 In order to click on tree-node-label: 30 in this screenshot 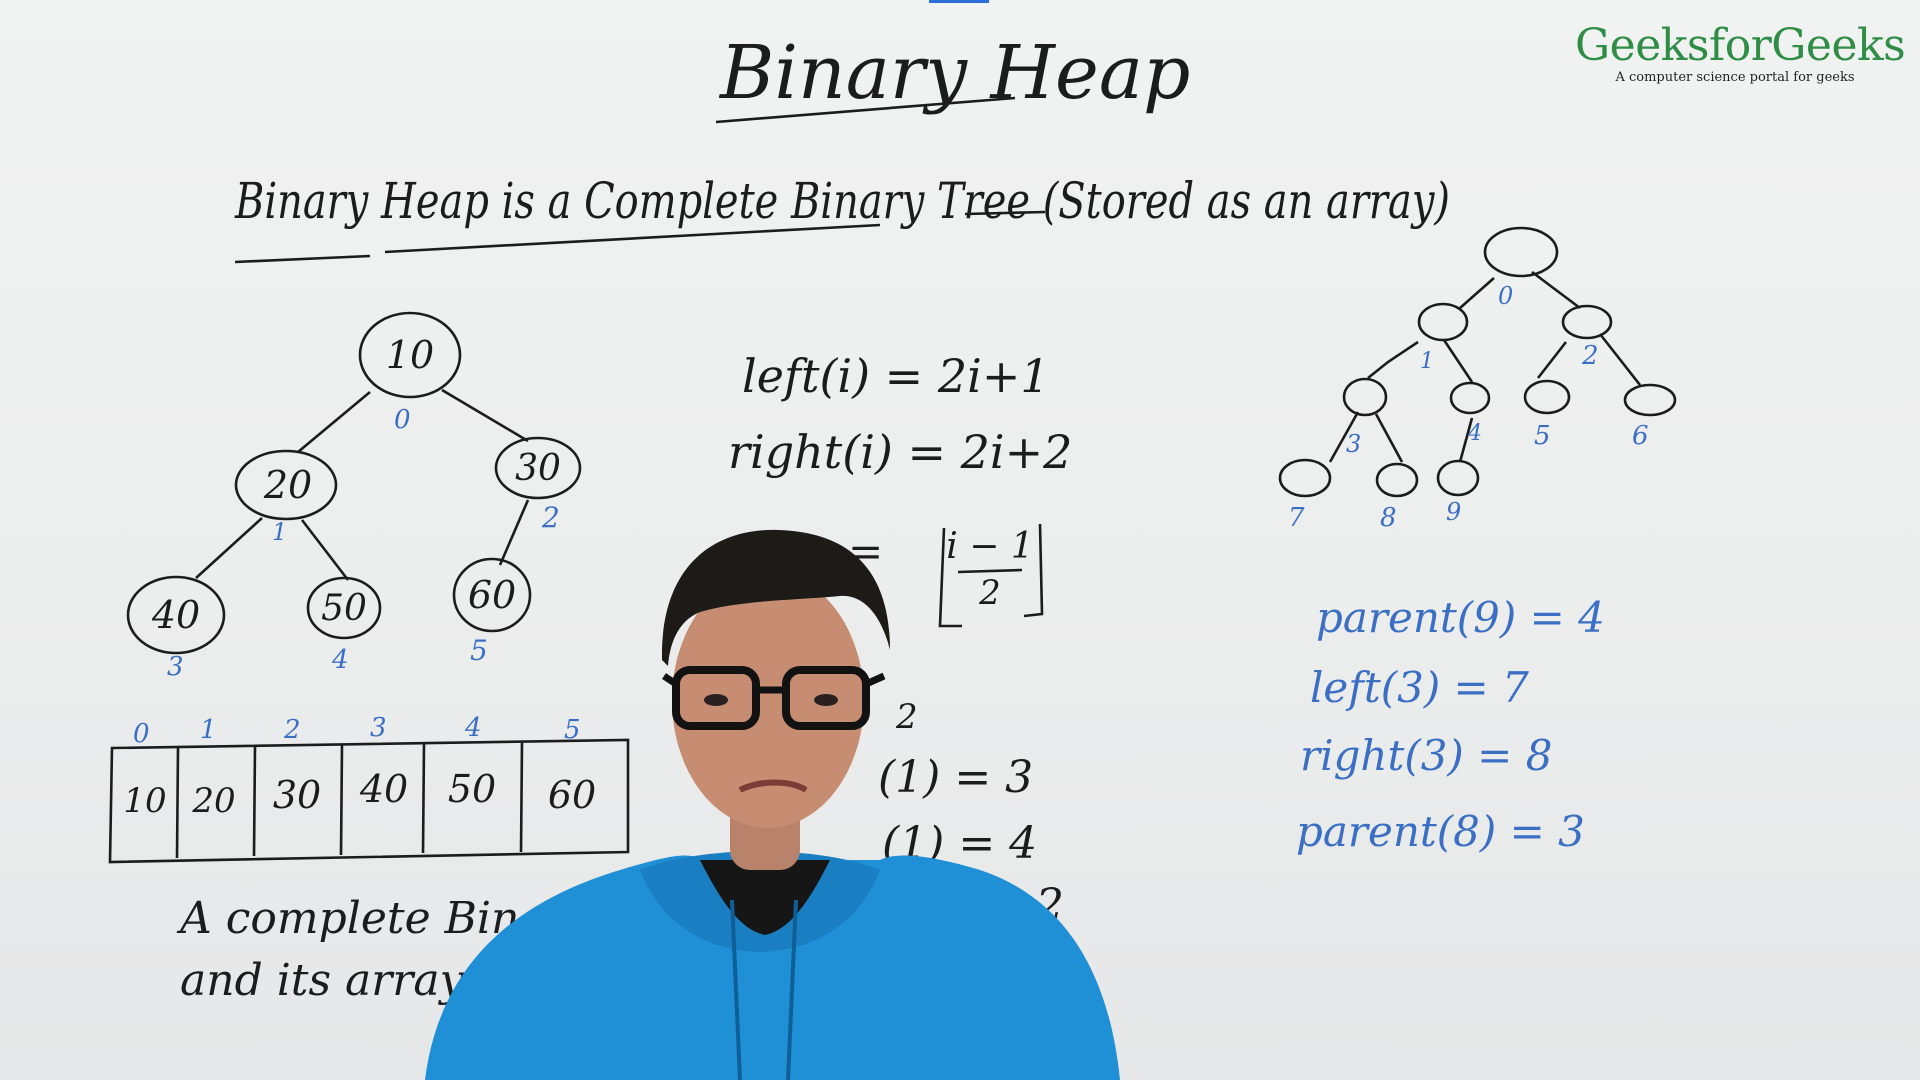, I will do `click(538, 468)`.